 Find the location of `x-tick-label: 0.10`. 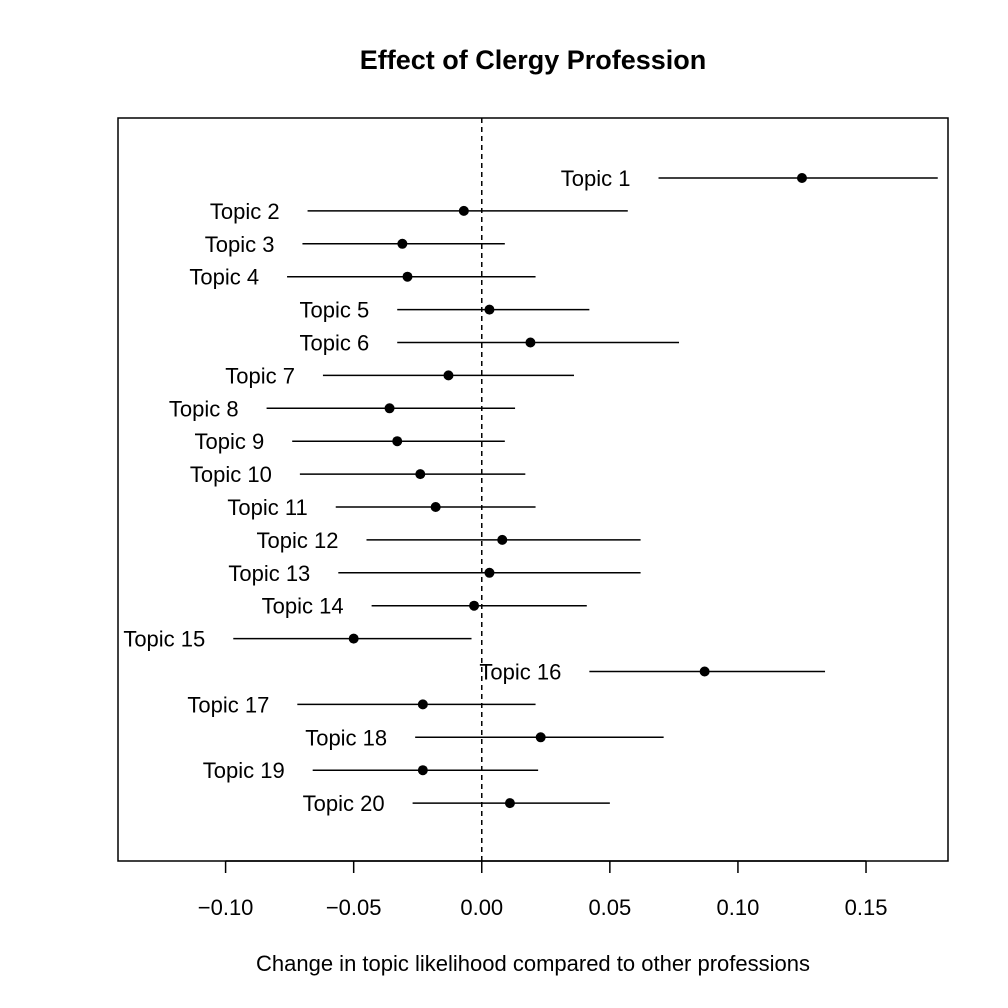

x-tick-label: 0.10 is located at coordinates (738, 907).